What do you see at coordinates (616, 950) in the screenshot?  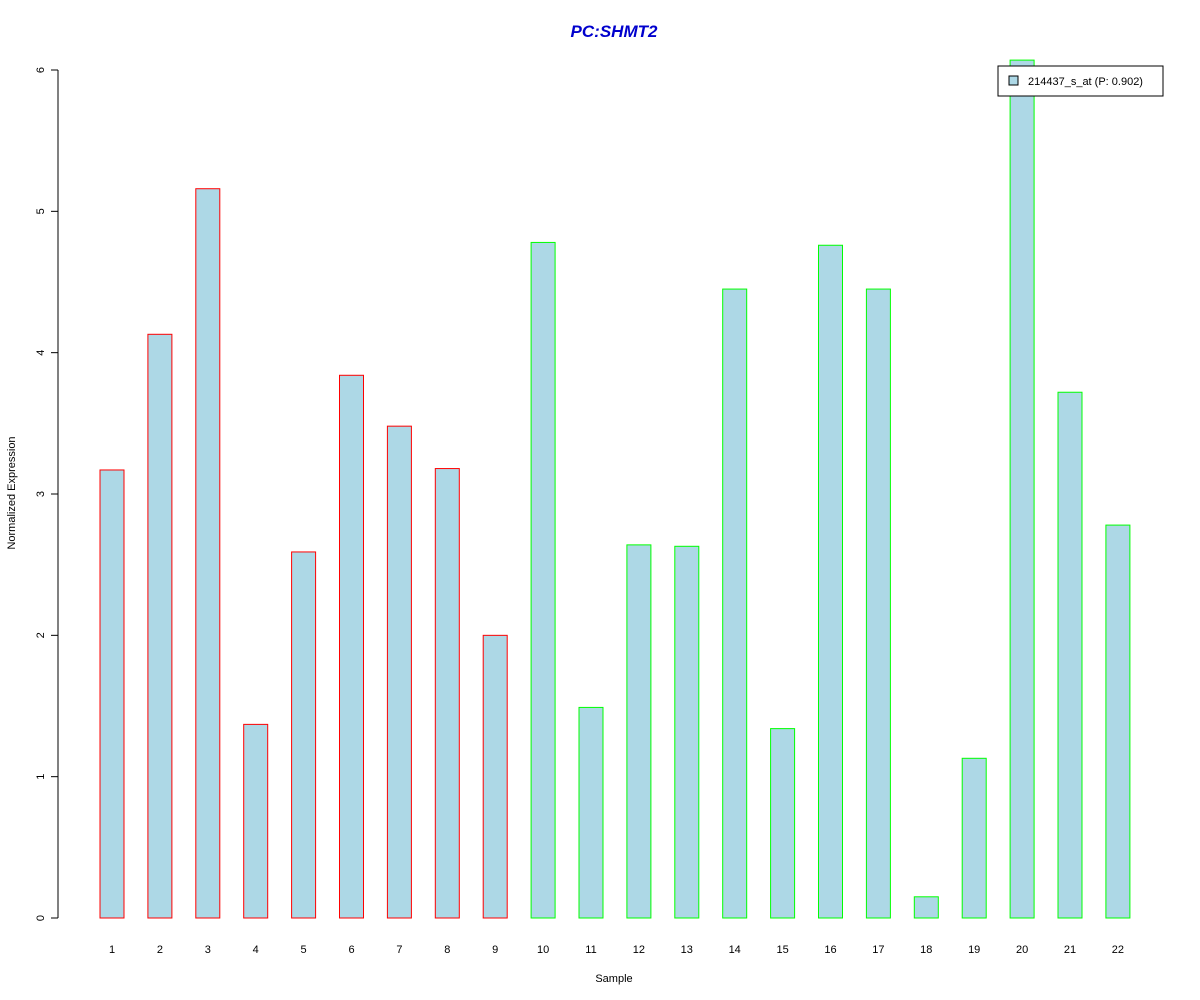 I see `x-tick-labels: 1 2 3 4 5 6 7 8 9 10 11 12 13 14 15 16 17 18 19 20 21 22` at bounding box center [616, 950].